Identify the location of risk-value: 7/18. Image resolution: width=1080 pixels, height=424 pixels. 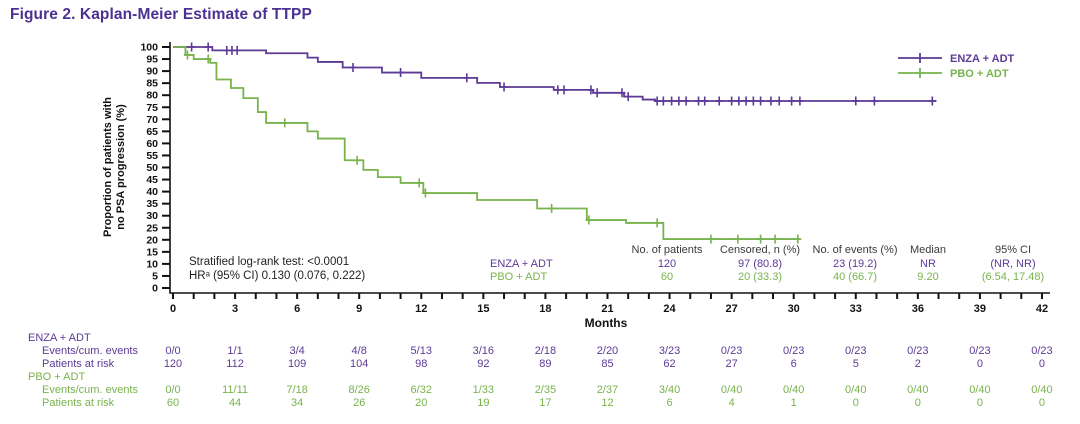
(297, 390).